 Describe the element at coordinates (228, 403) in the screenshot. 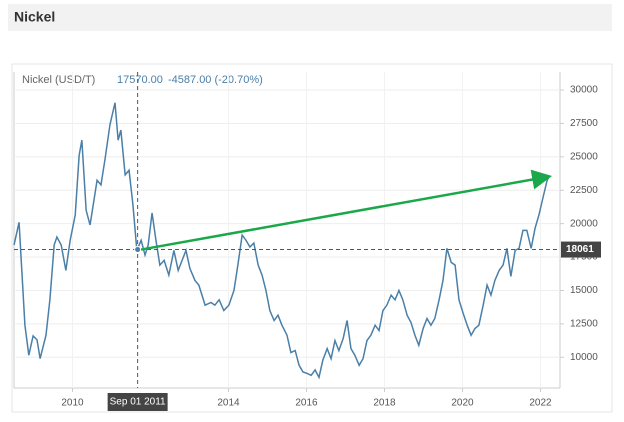

I see `x-tick-label: 2014` at that location.